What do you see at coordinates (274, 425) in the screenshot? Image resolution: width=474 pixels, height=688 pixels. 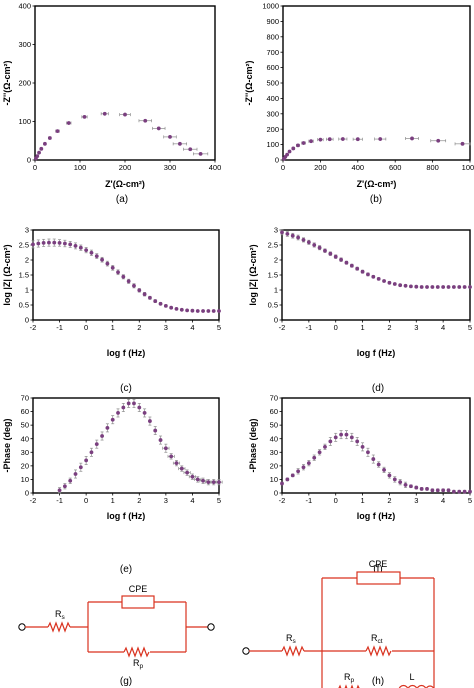 I see `y-tick-label: 50` at bounding box center [274, 425].